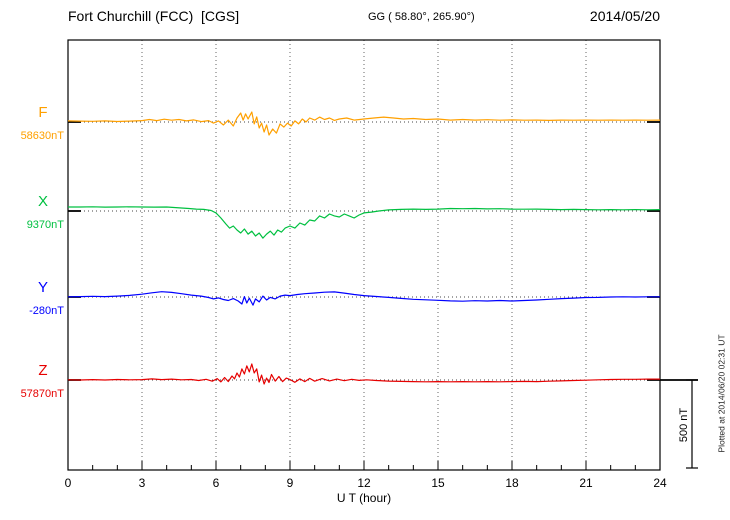 The width and height of the screenshot is (730, 520). Describe the element at coordinates (721, 393) in the screenshot. I see `plotted-at-note: Plotted at 2014/06/20 02:31 UT` at that location.